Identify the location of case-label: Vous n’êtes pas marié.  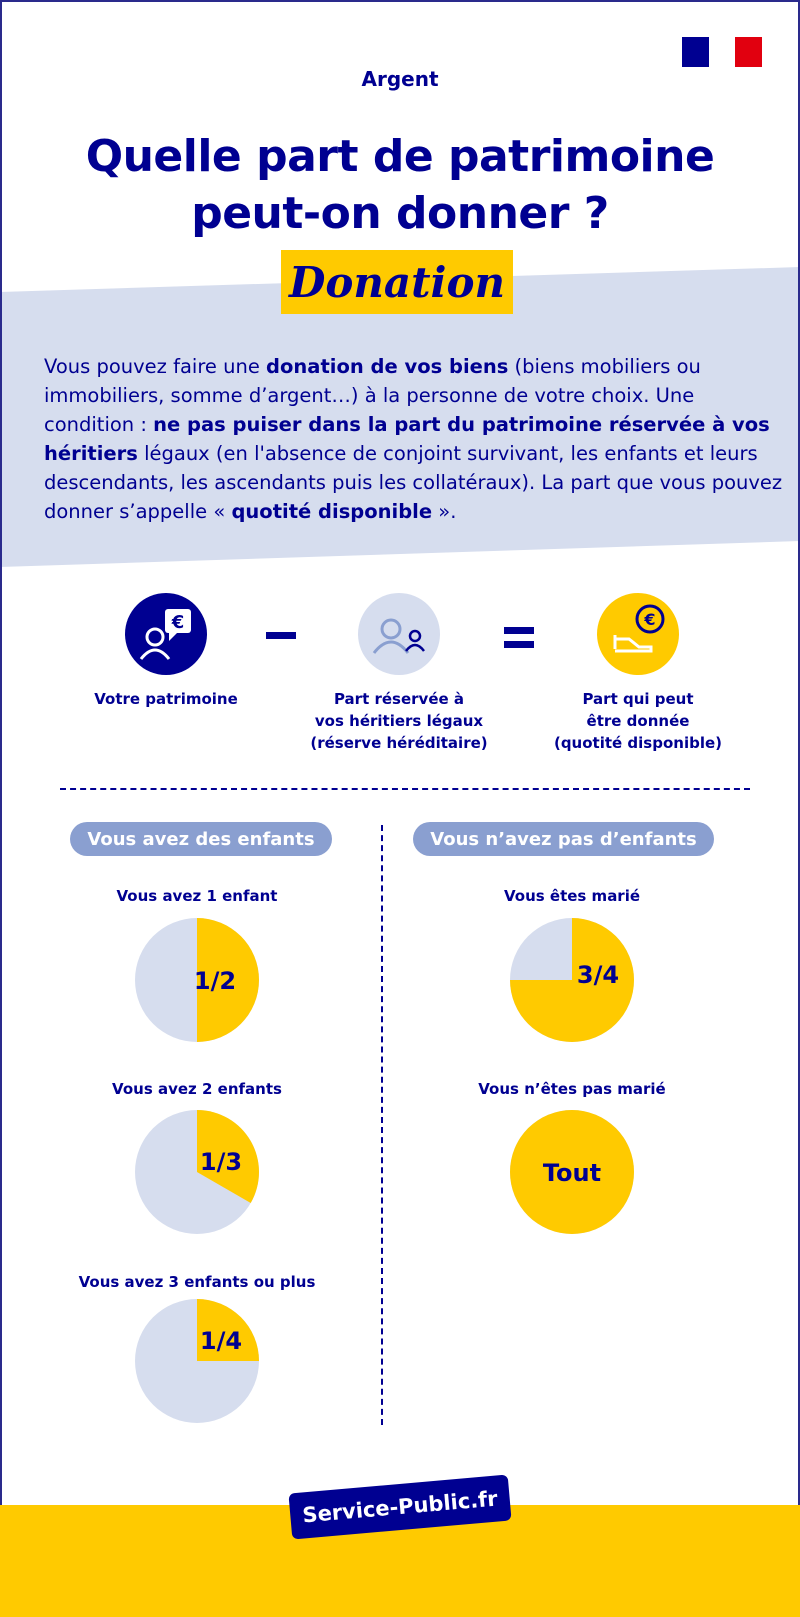
(572, 1089).